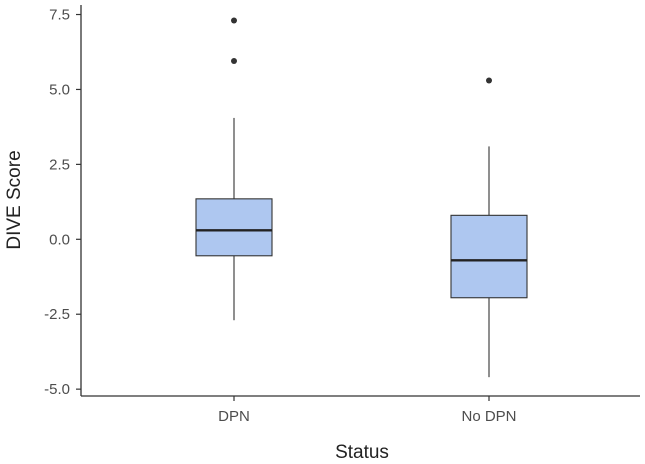 The image size is (645, 464). I want to click on y-tick-label: 7.5, so click(59, 15).